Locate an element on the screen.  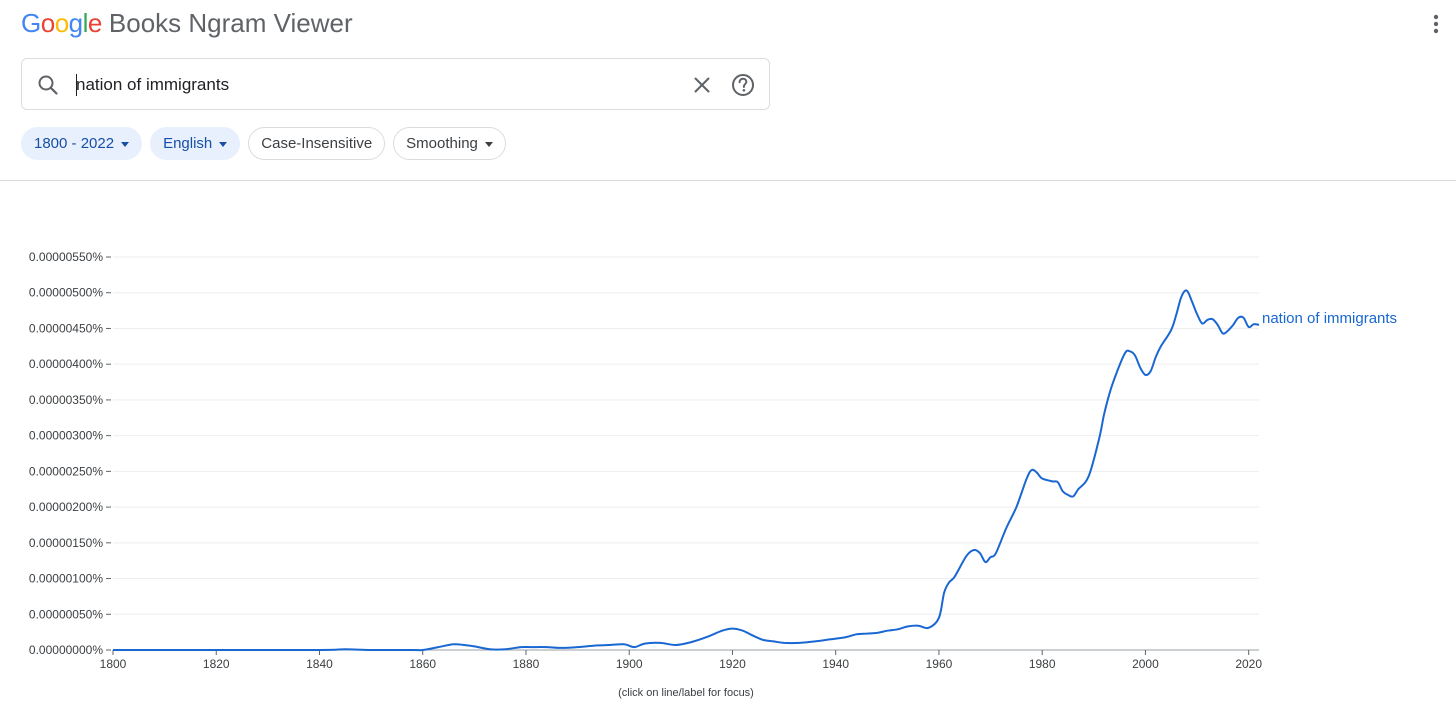
header-divider is located at coordinates (728, 180).